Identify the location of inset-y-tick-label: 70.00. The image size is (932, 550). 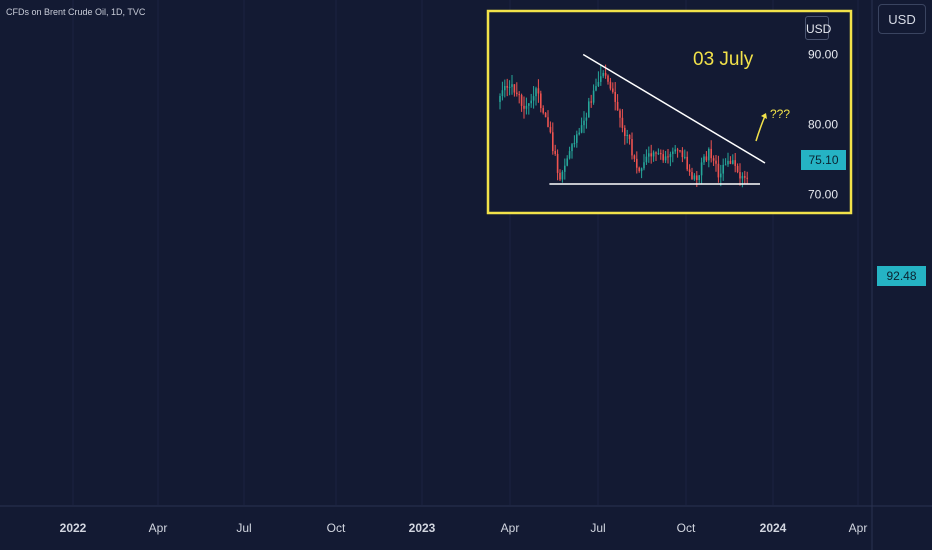
(823, 195).